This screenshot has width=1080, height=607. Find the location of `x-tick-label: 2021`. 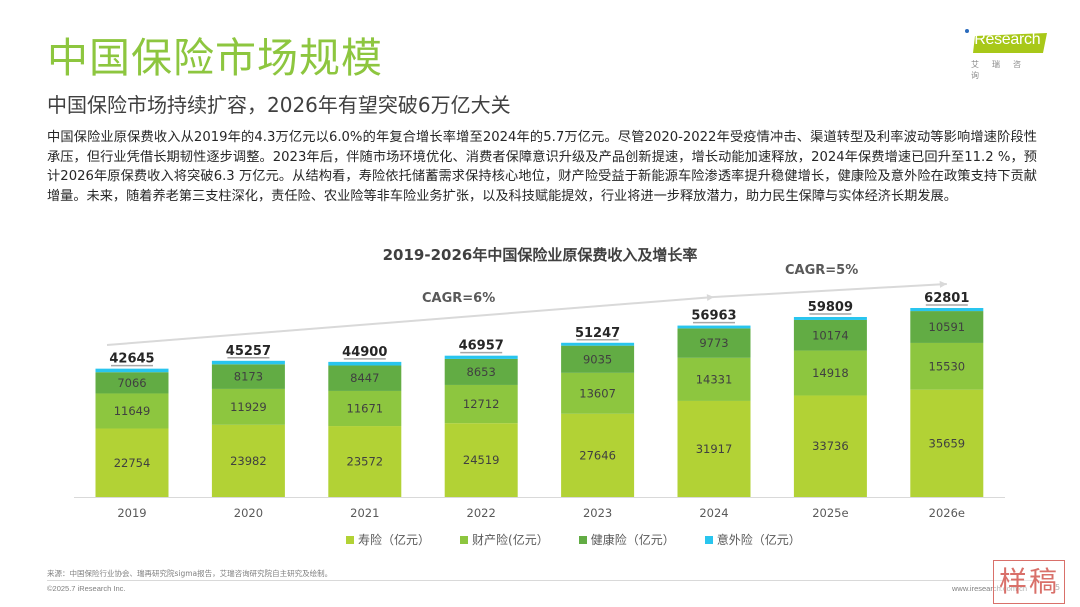

x-tick-label: 2021 is located at coordinates (364, 513).